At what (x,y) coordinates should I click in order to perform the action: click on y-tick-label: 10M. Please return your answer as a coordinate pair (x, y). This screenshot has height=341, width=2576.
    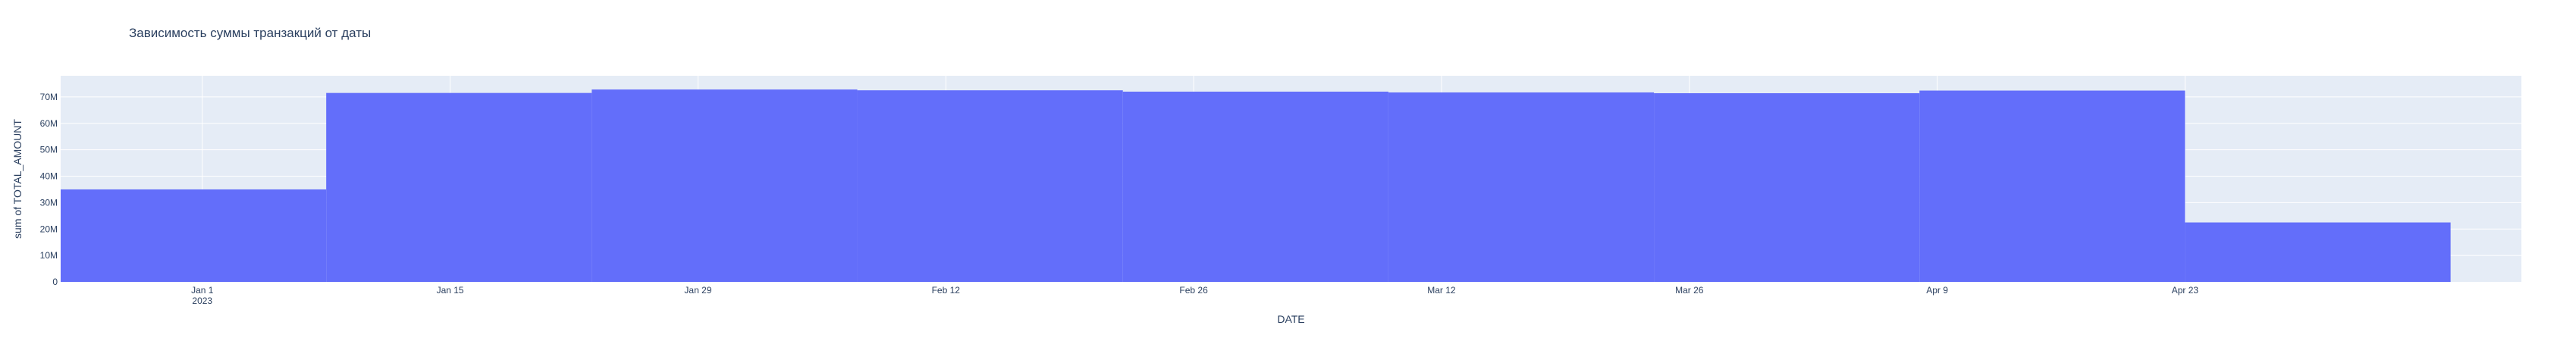
    Looking at the image, I should click on (49, 255).